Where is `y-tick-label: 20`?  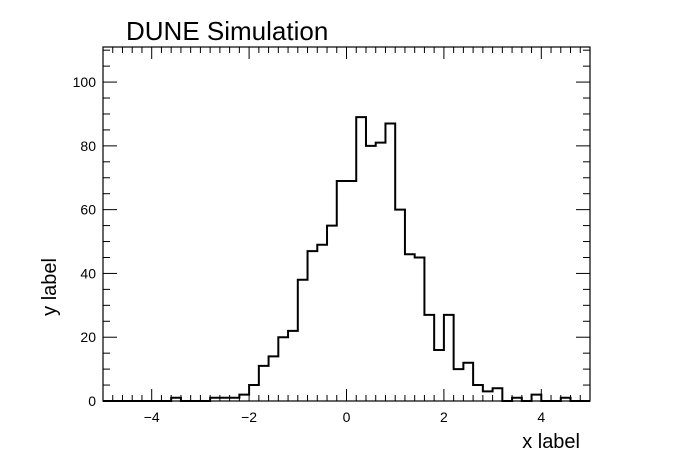
y-tick-label: 20 is located at coordinates (88, 337).